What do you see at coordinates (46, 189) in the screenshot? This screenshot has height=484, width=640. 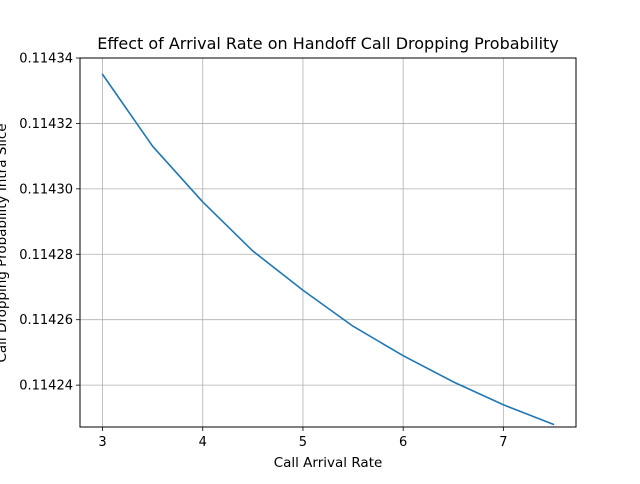 I see `y-tick-label: 0.11430` at bounding box center [46, 189].